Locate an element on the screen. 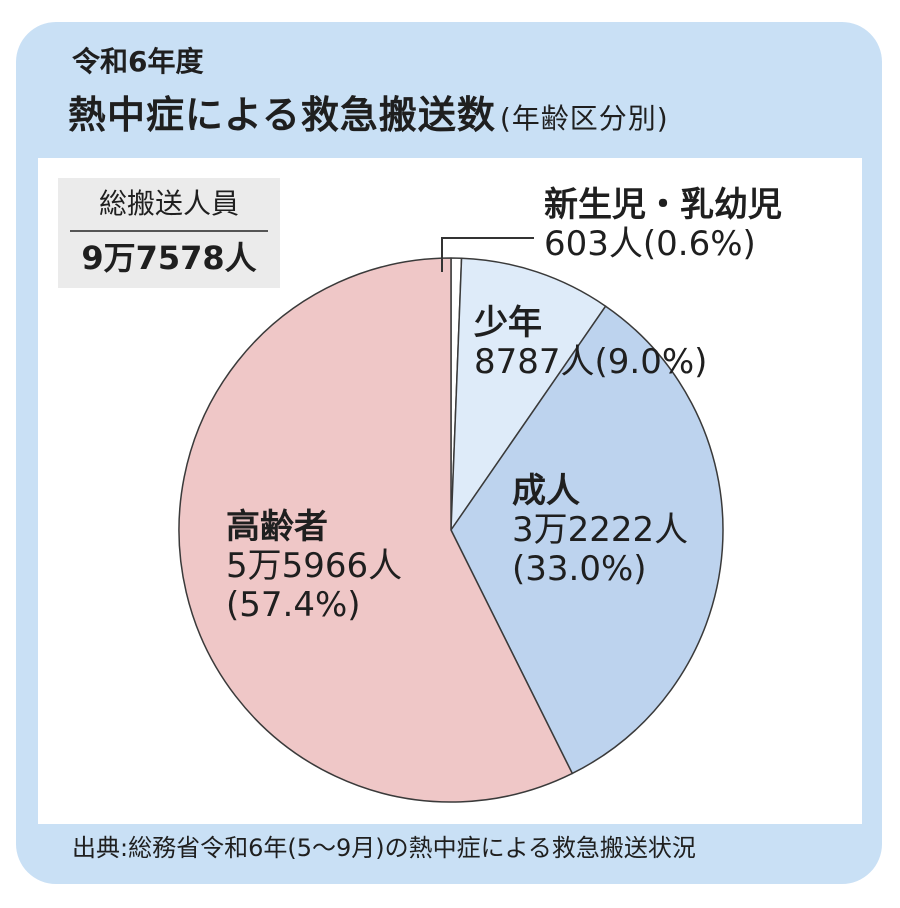 The width and height of the screenshot is (900, 908). slice-label-adult: 成人 3万2222人 (33.0%) is located at coordinates (600, 530).